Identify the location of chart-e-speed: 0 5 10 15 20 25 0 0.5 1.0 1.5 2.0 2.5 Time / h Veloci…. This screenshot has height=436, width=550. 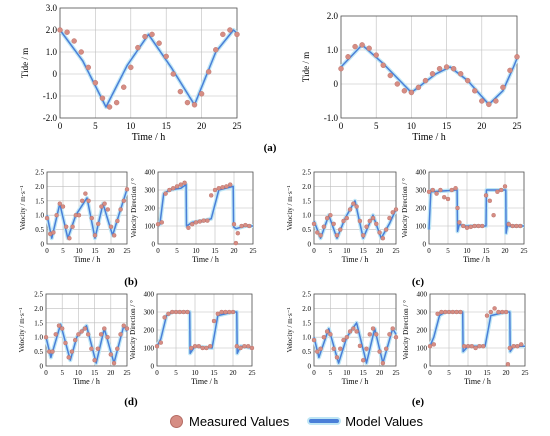
(343, 338).